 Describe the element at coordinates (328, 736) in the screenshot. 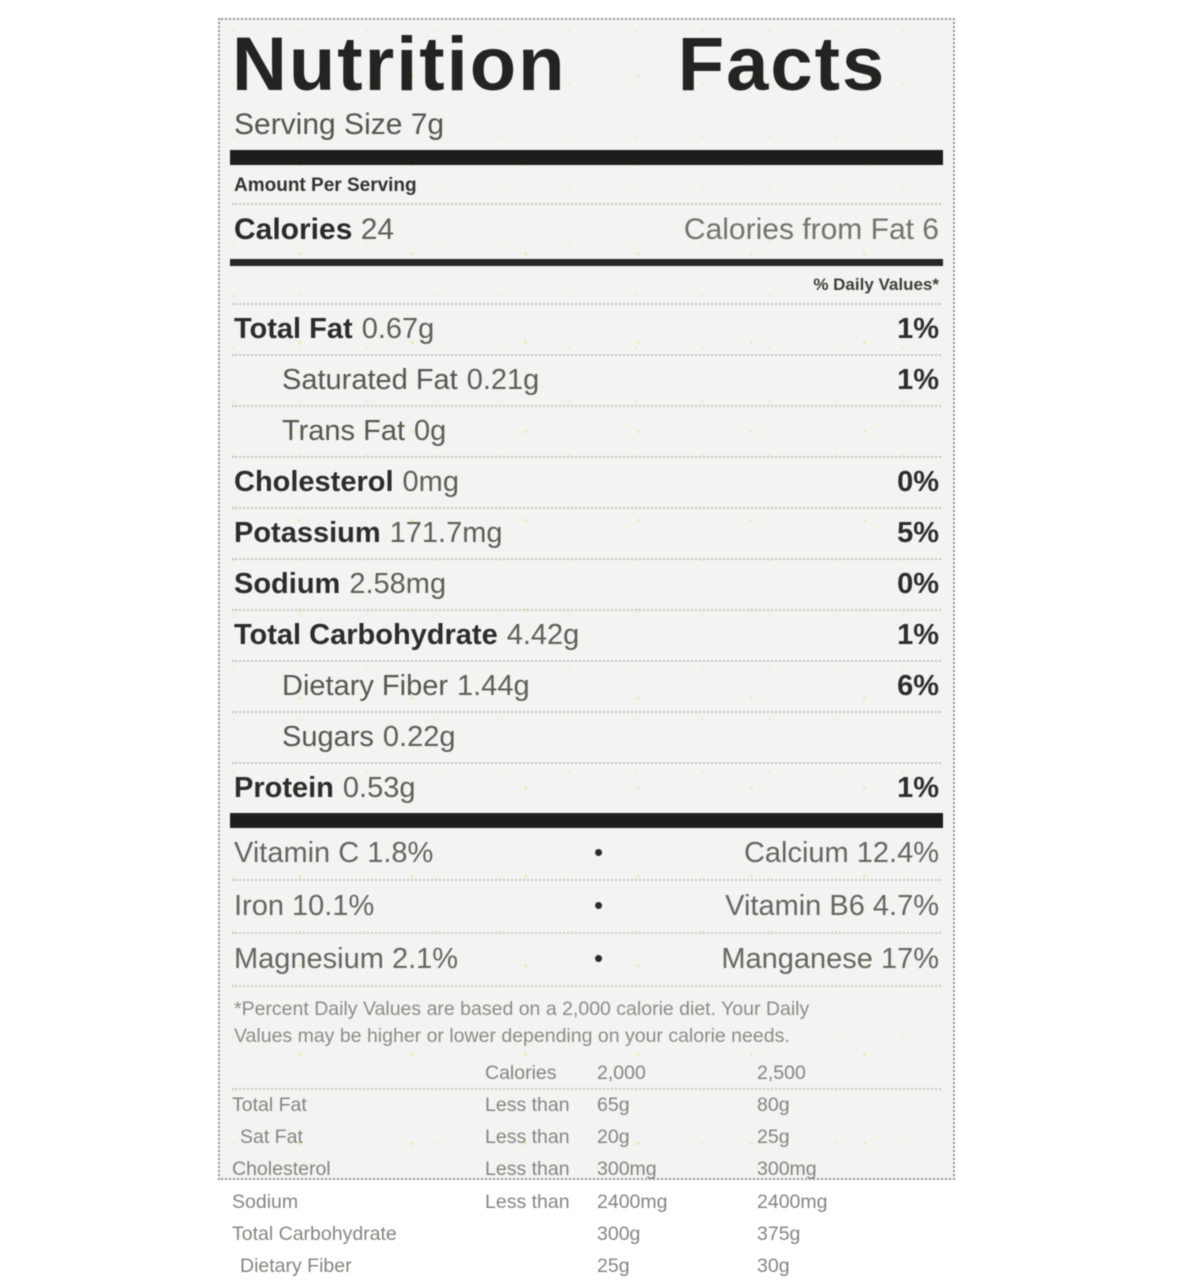

I see `nutrient-name: Sugars` at that location.